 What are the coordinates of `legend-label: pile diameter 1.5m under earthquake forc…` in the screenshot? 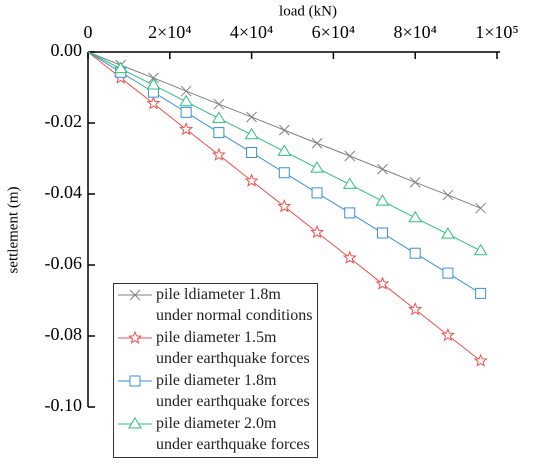 It's located at (233, 348).